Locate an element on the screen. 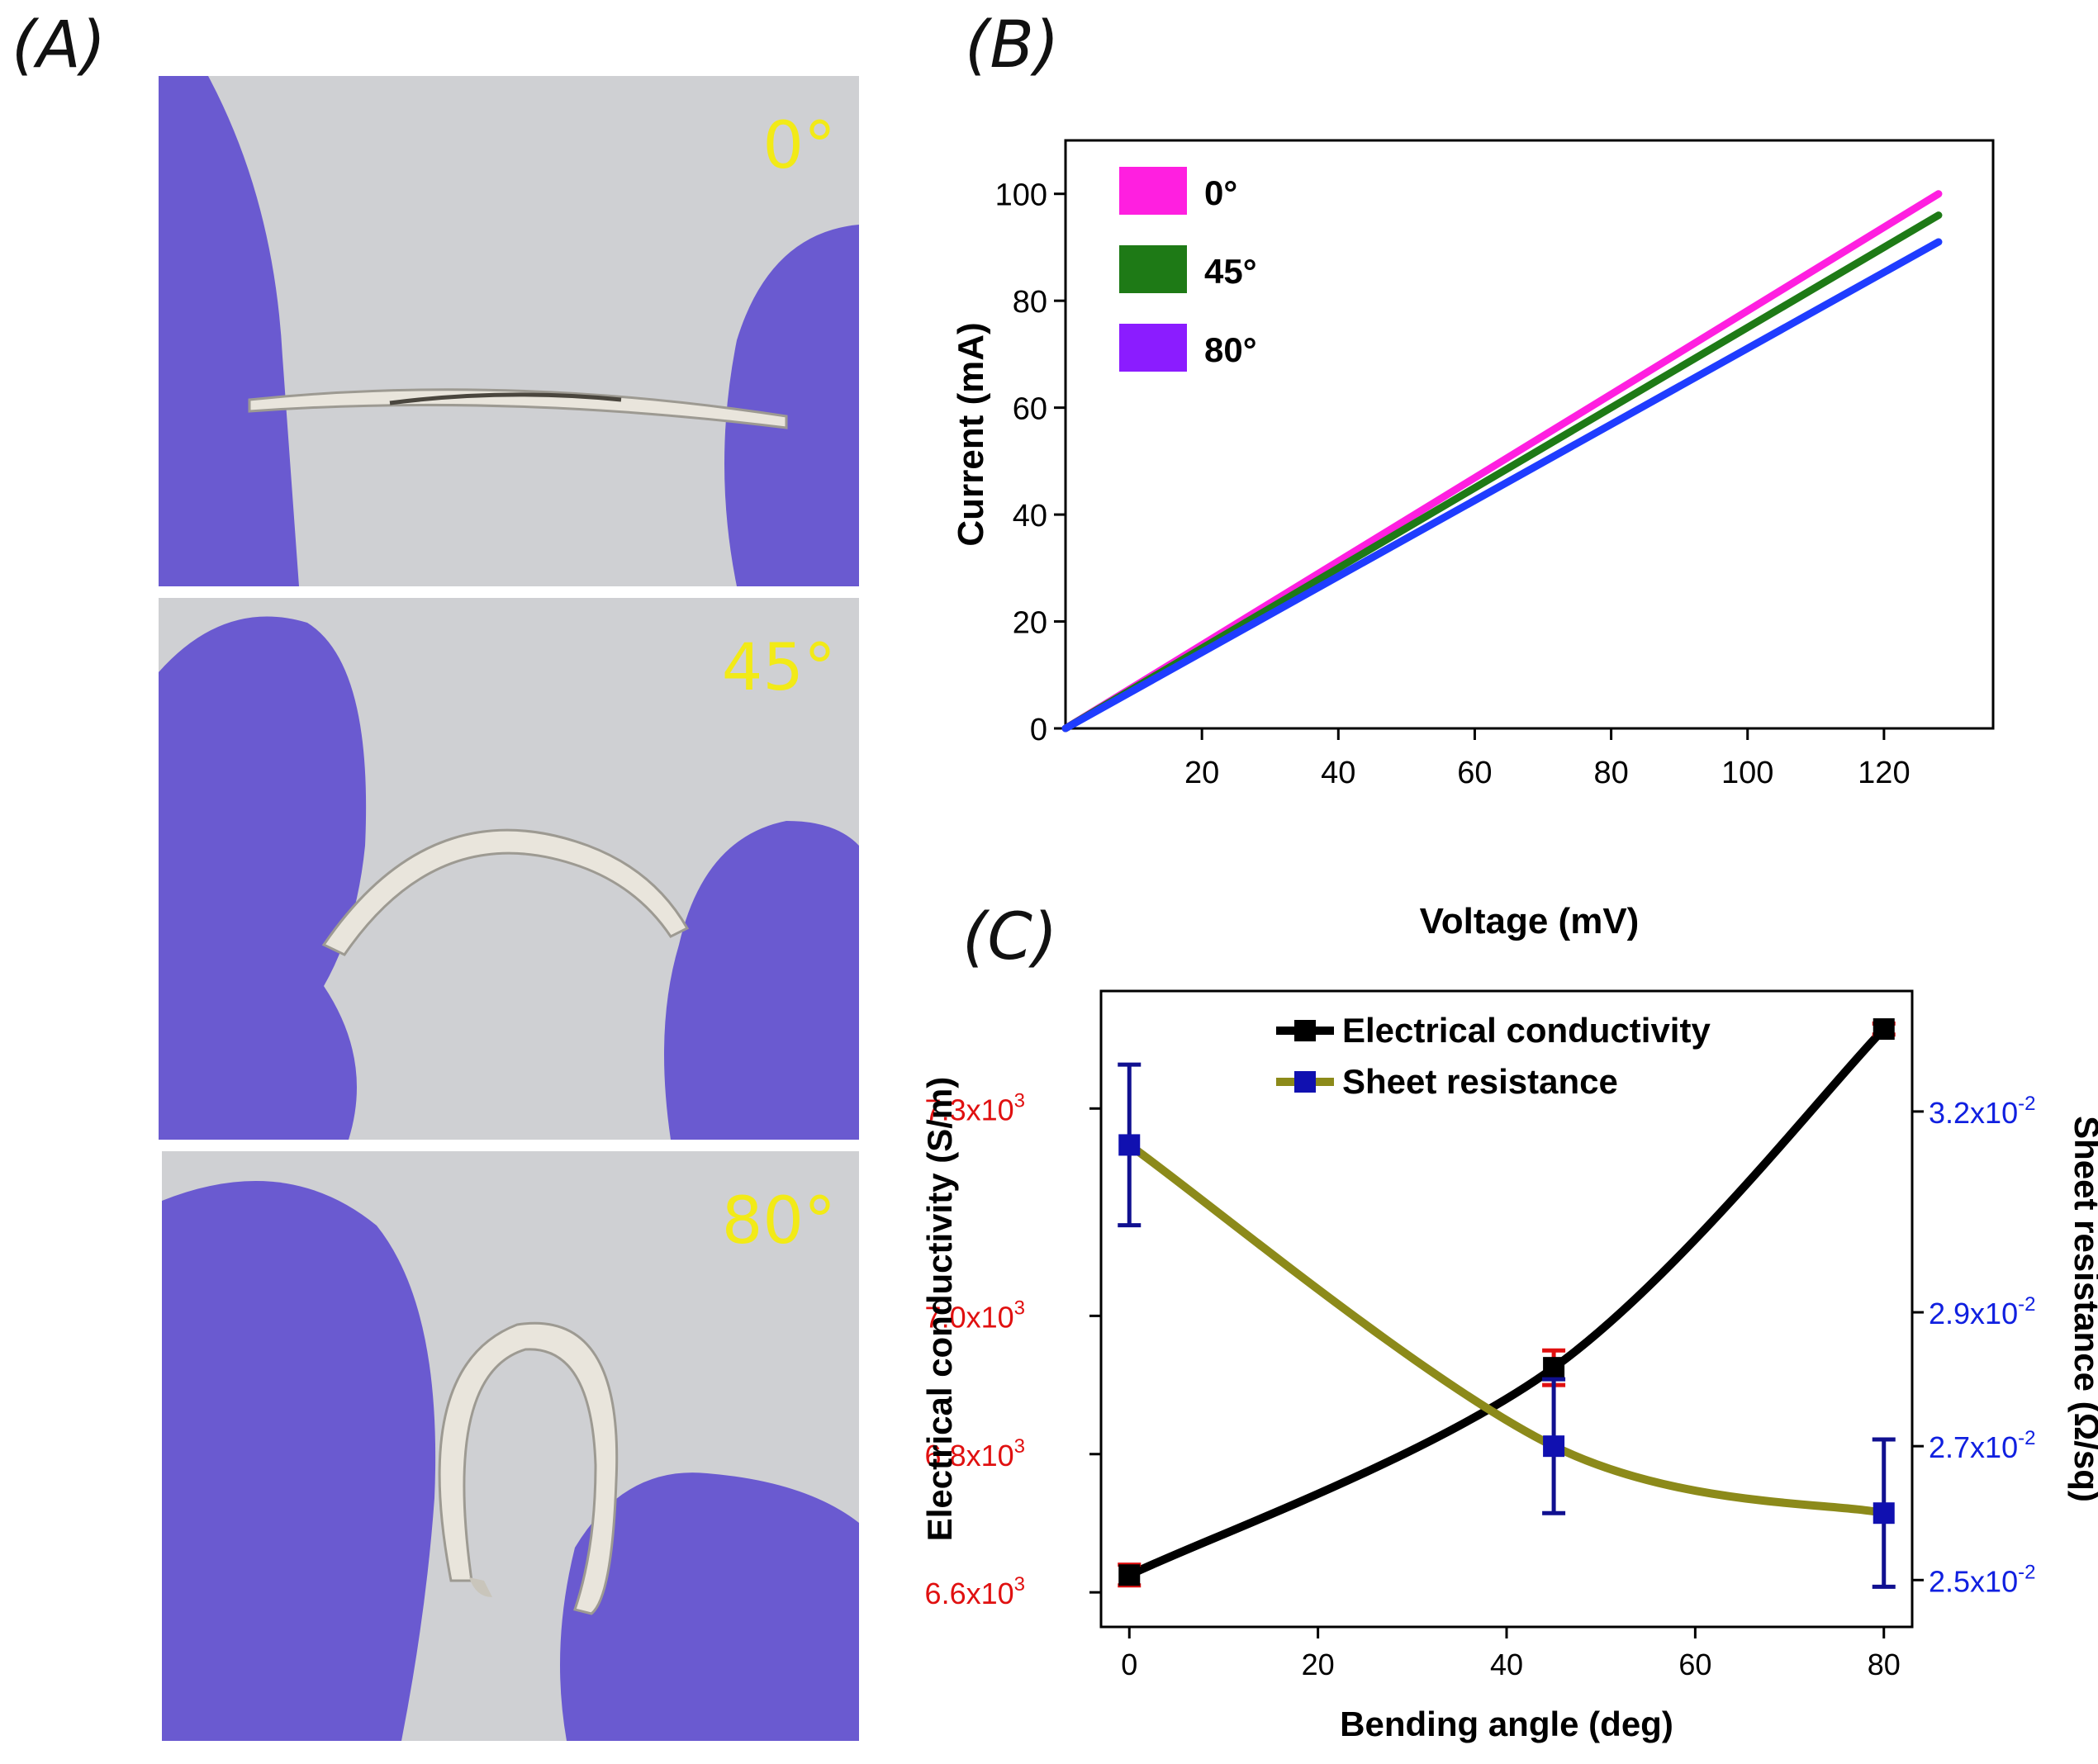 The height and width of the screenshot is (1764, 2098). chart-b-x-tick-label: 100 is located at coordinates (1747, 773).